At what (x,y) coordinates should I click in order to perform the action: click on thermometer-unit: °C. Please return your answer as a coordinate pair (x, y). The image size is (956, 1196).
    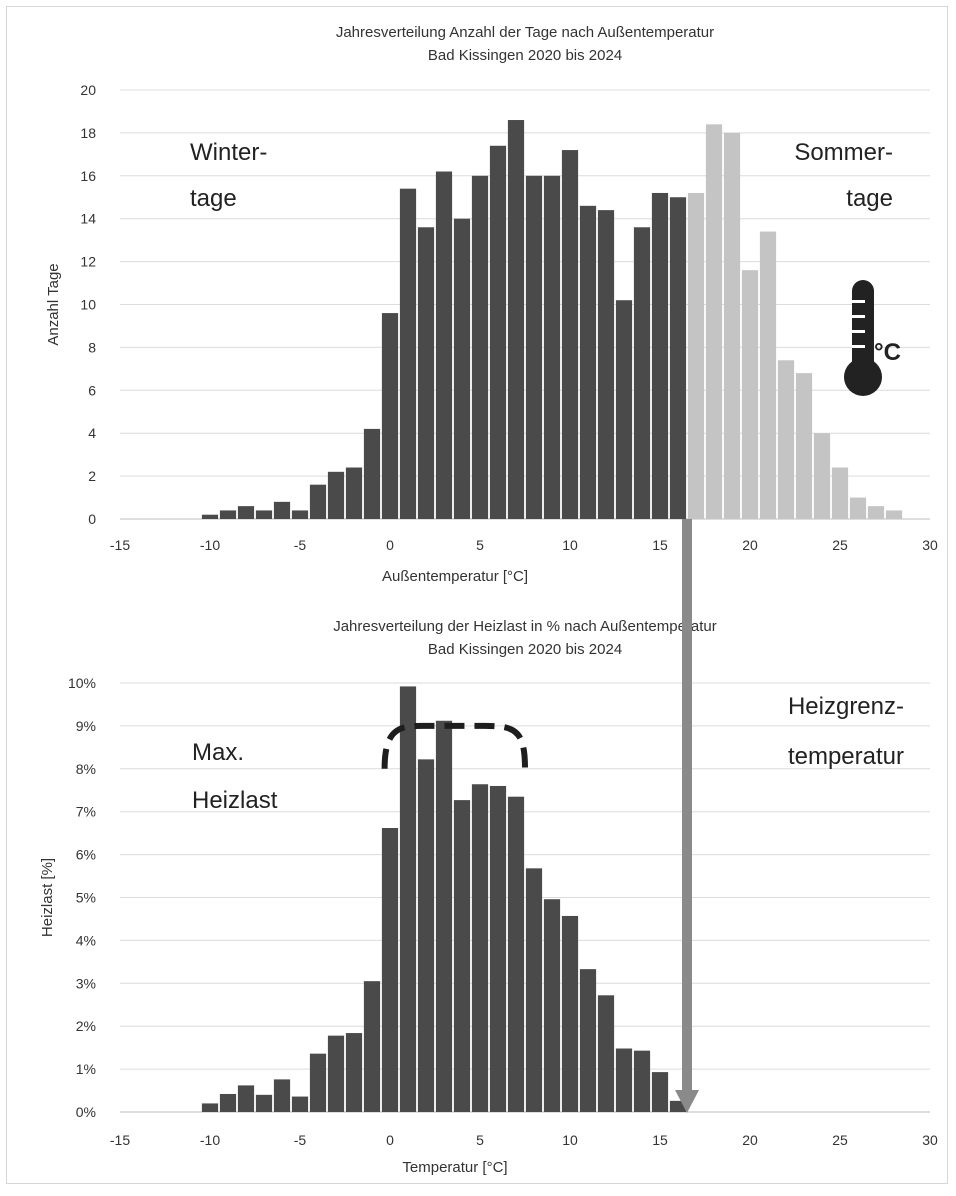
    Looking at the image, I should click on (887, 352).